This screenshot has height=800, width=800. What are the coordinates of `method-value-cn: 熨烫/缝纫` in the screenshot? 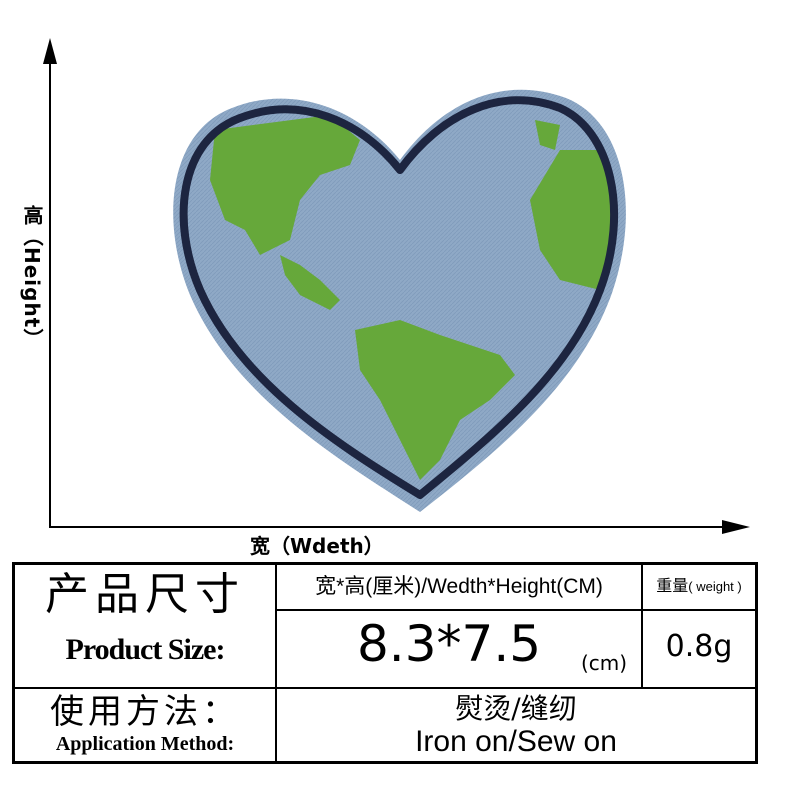 It's located at (516, 708).